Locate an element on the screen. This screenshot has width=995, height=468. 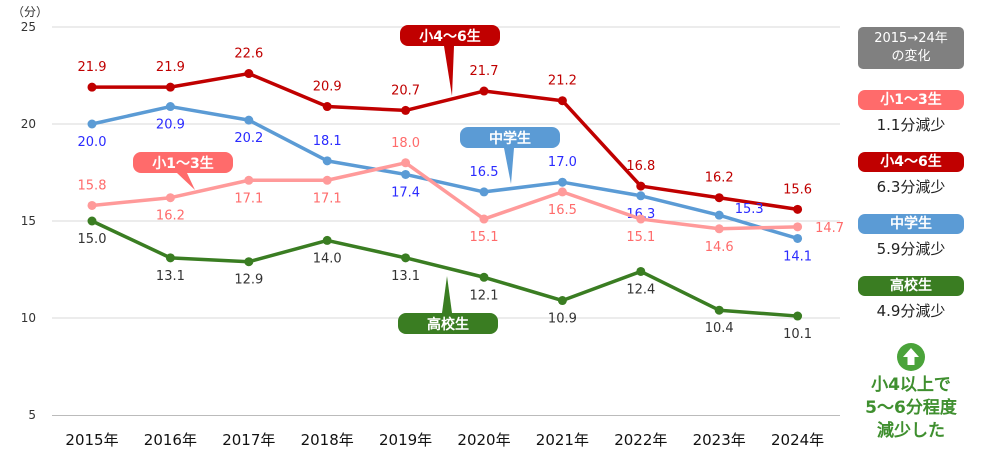
x-tick-label: 2021年 is located at coordinates (562, 440).